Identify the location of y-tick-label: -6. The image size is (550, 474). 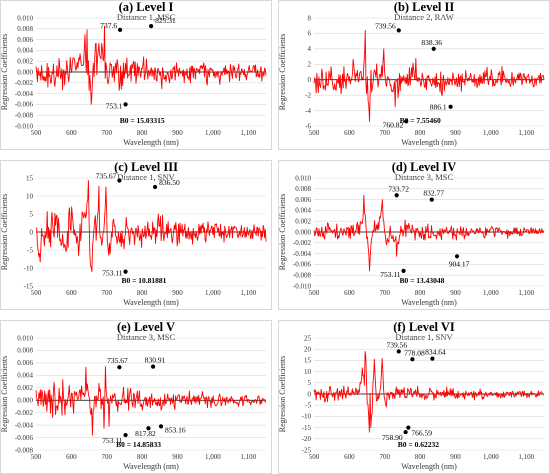
(308, 126).